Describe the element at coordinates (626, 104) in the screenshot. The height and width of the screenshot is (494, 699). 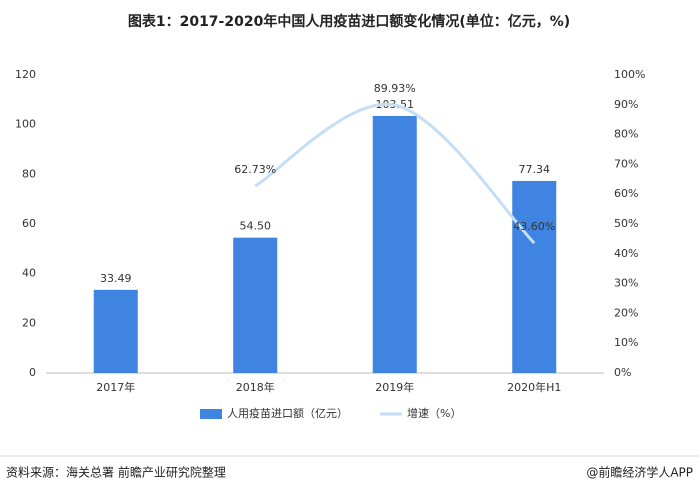
I see `y2-tick-label: 90%` at that location.